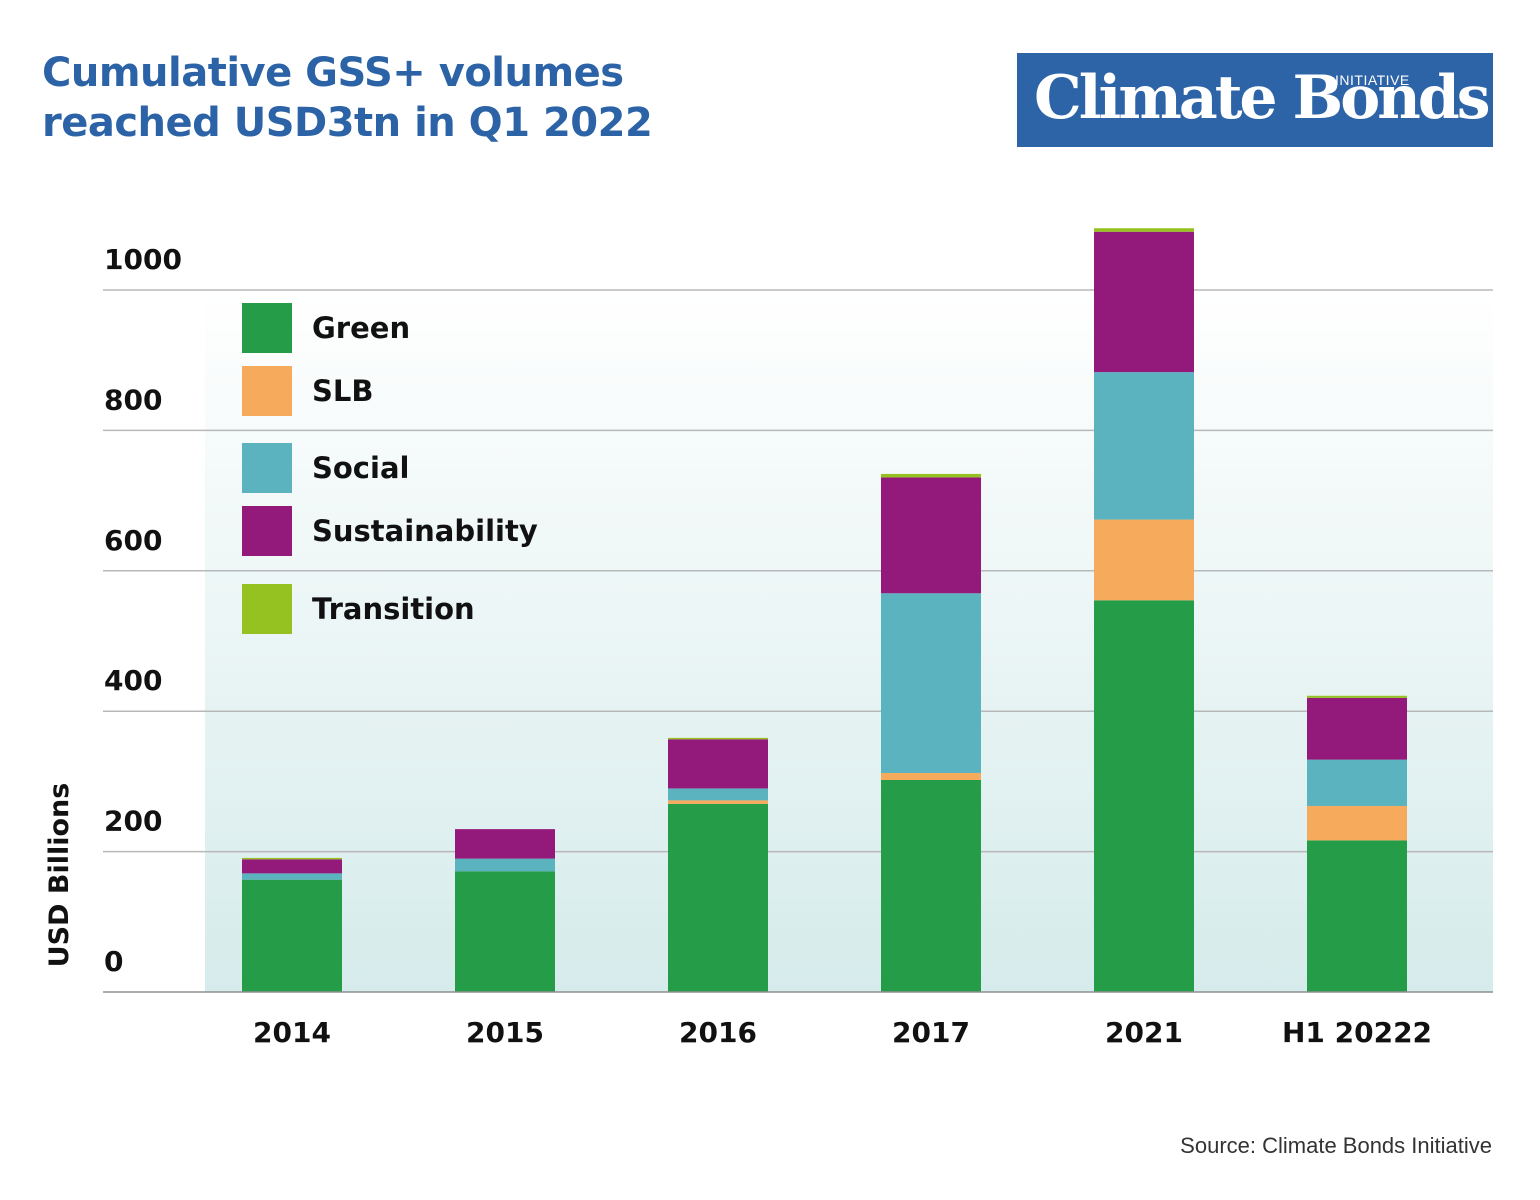 Image resolution: width=1540 pixels, height=1200 pixels. I want to click on y-tick-labels: 0 200 400 600 800 1000, so click(143, 610).